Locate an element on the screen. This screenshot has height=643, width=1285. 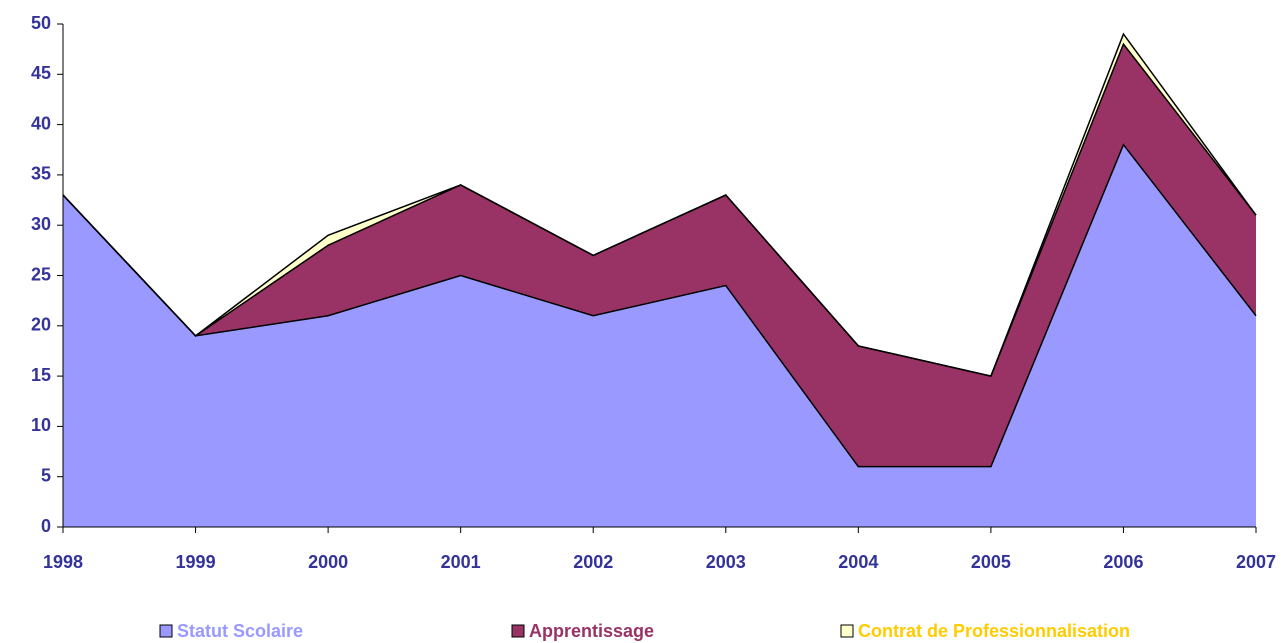
y-tick-label: 45 is located at coordinates (41, 73).